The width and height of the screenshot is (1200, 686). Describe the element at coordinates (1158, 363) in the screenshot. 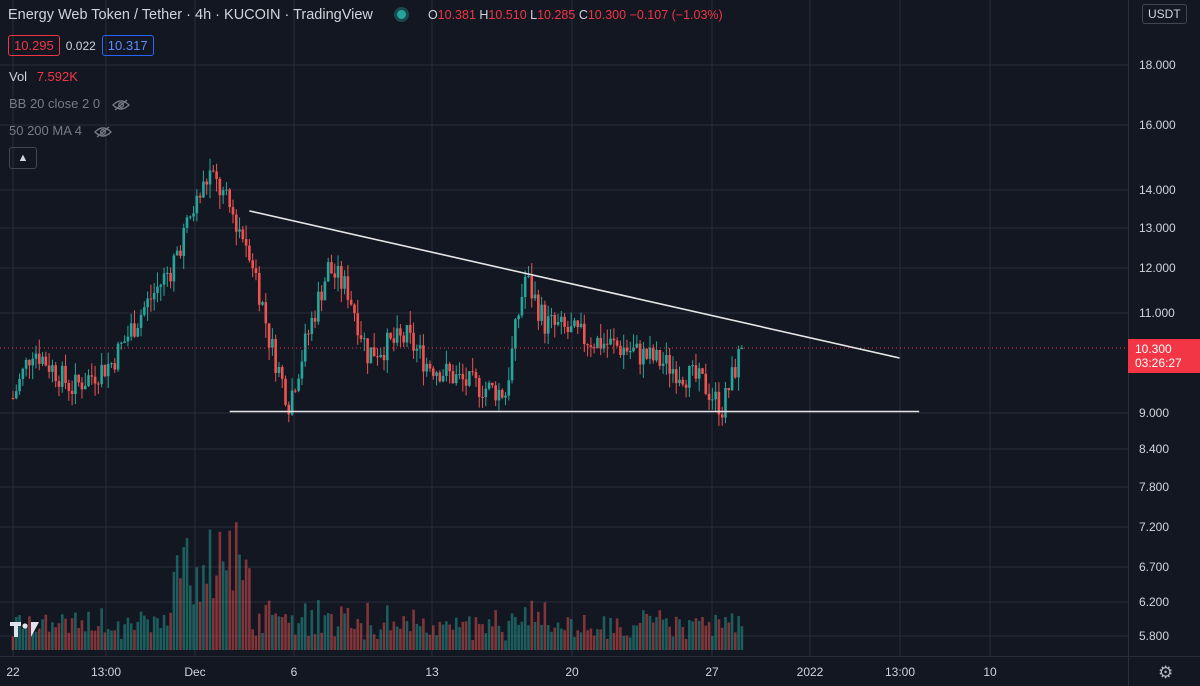

I see `bar-countdown: 03:26:27` at that location.